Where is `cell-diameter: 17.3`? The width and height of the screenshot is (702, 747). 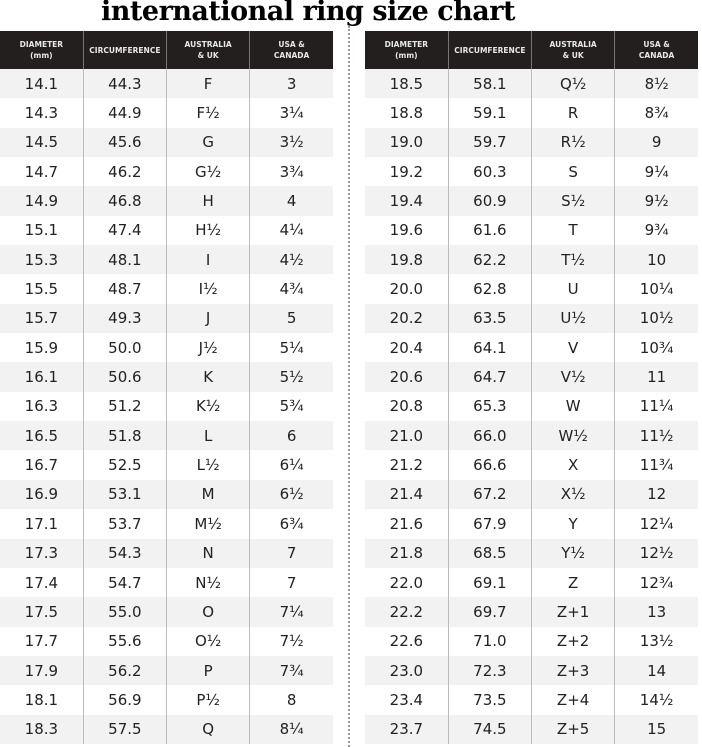 cell-diameter: 17.3 is located at coordinates (42, 553).